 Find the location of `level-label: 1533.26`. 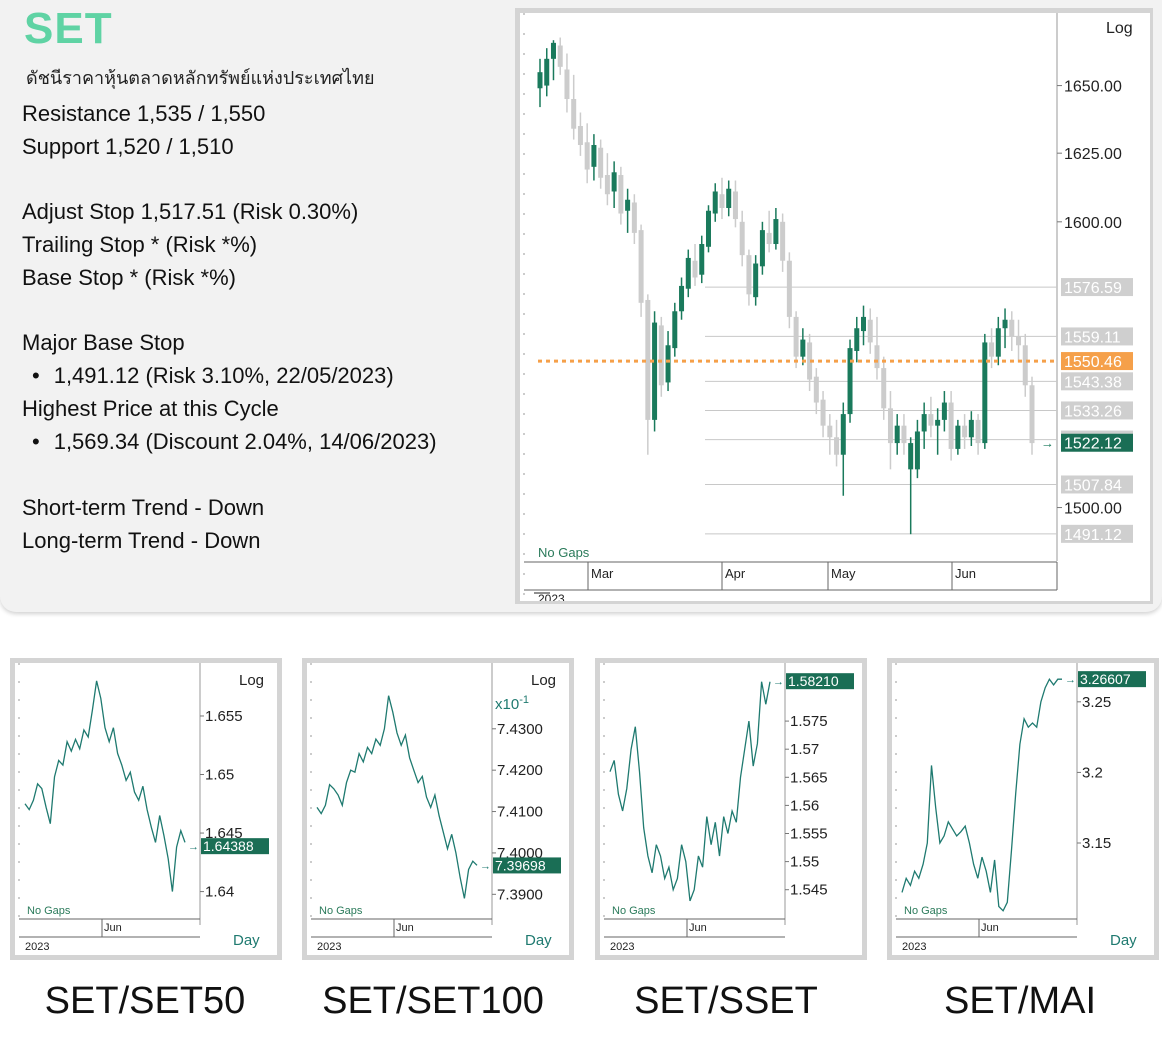

level-label: 1533.26 is located at coordinates (1093, 411).